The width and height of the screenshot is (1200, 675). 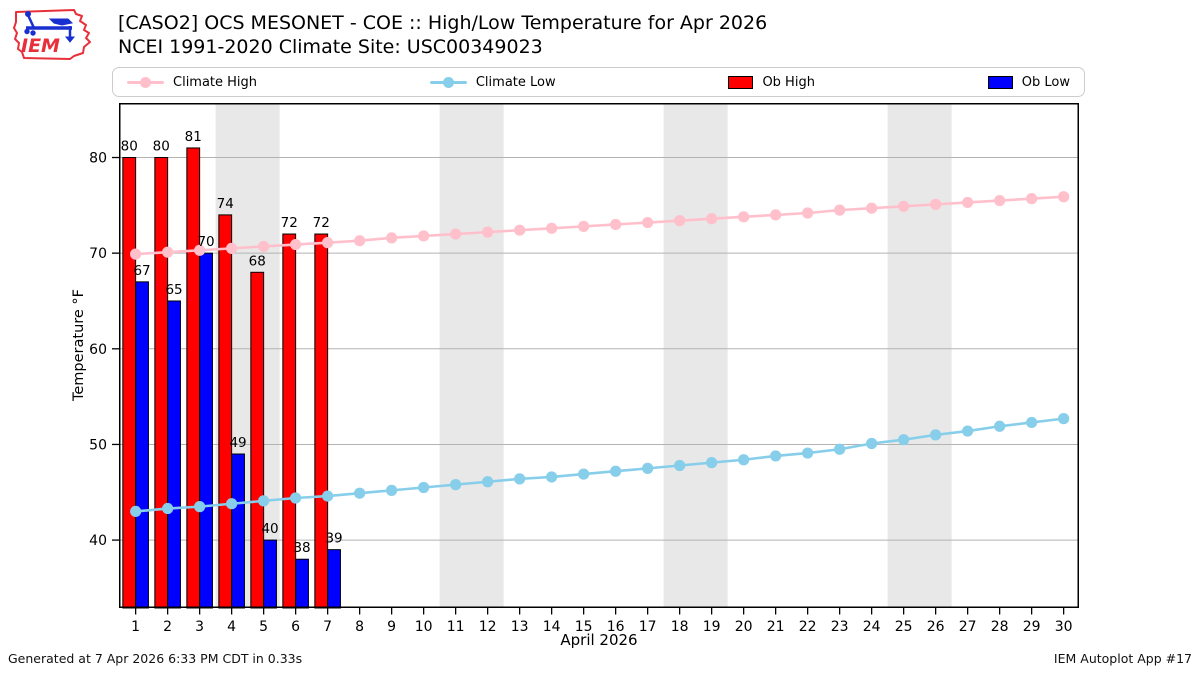 What do you see at coordinates (788, 82) in the screenshot?
I see `legend-label: Ob High` at bounding box center [788, 82].